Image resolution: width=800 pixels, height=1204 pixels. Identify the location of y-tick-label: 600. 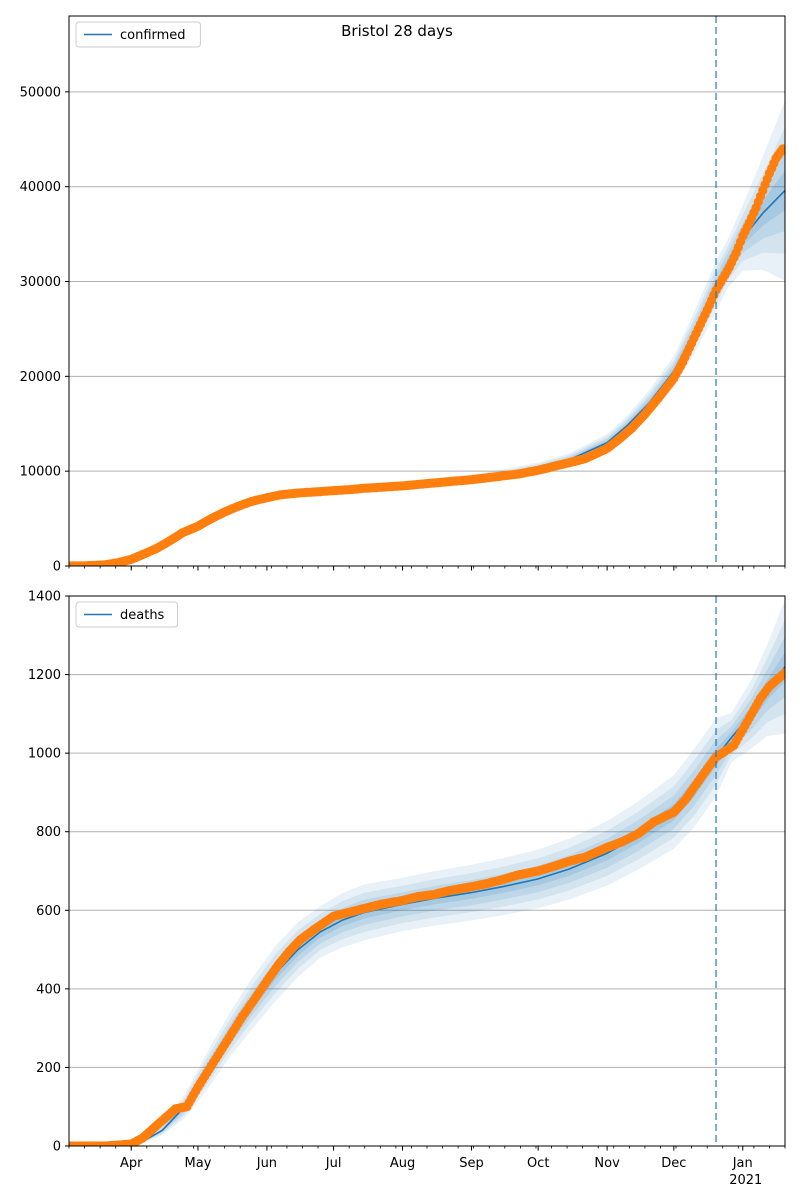
(48, 911).